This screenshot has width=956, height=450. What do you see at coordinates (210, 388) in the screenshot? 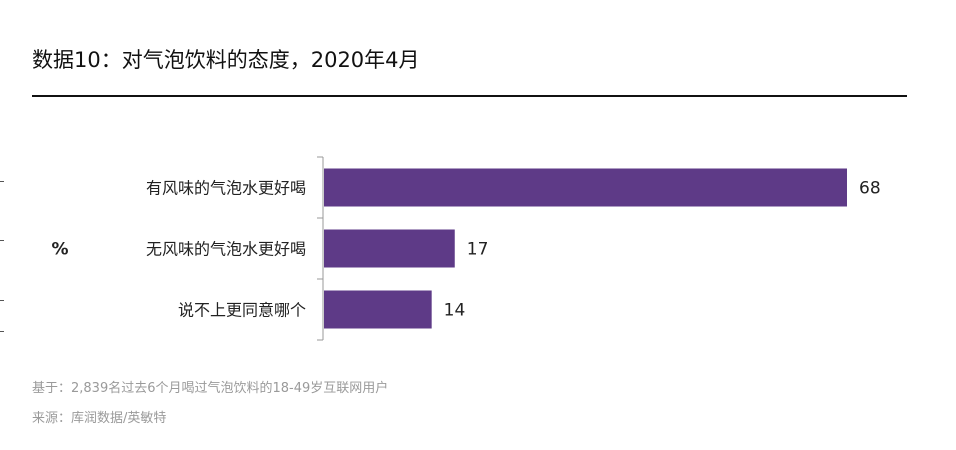
I see `base-note: 基于：2,839名过去6个月喝过气泡饮料的18-49岁互联网用户` at bounding box center [210, 388].